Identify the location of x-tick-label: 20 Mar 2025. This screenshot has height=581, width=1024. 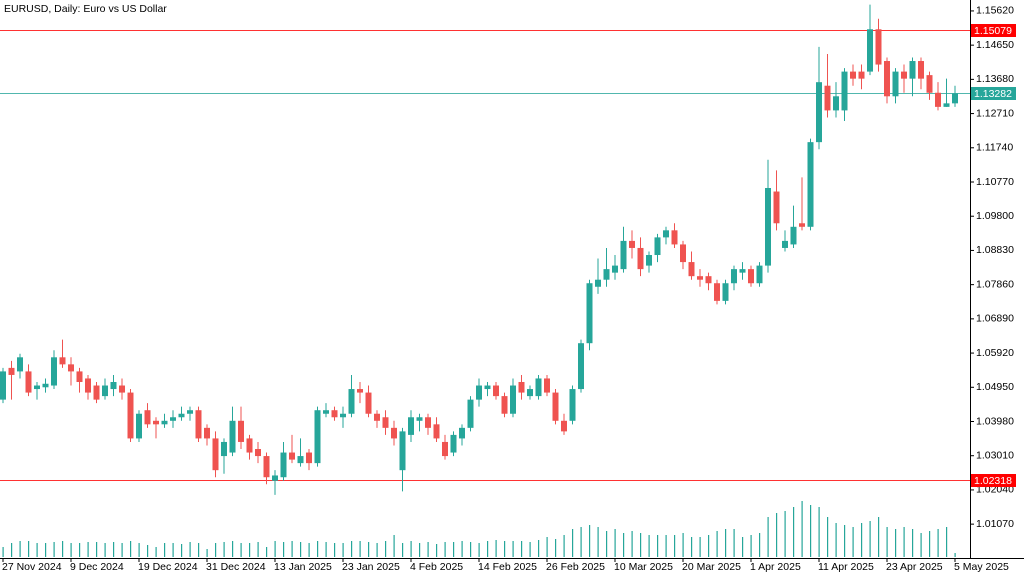
(711, 567).